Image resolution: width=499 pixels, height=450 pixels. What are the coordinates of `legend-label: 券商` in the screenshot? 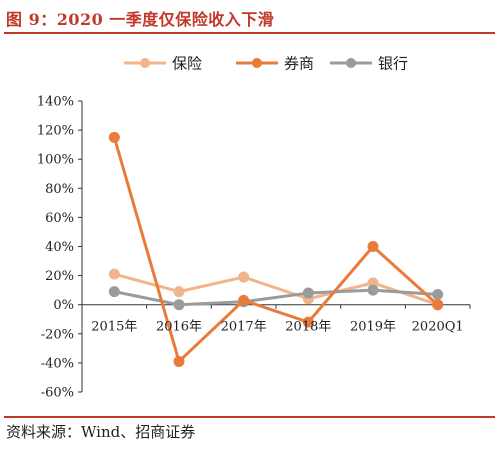 It's located at (299, 64).